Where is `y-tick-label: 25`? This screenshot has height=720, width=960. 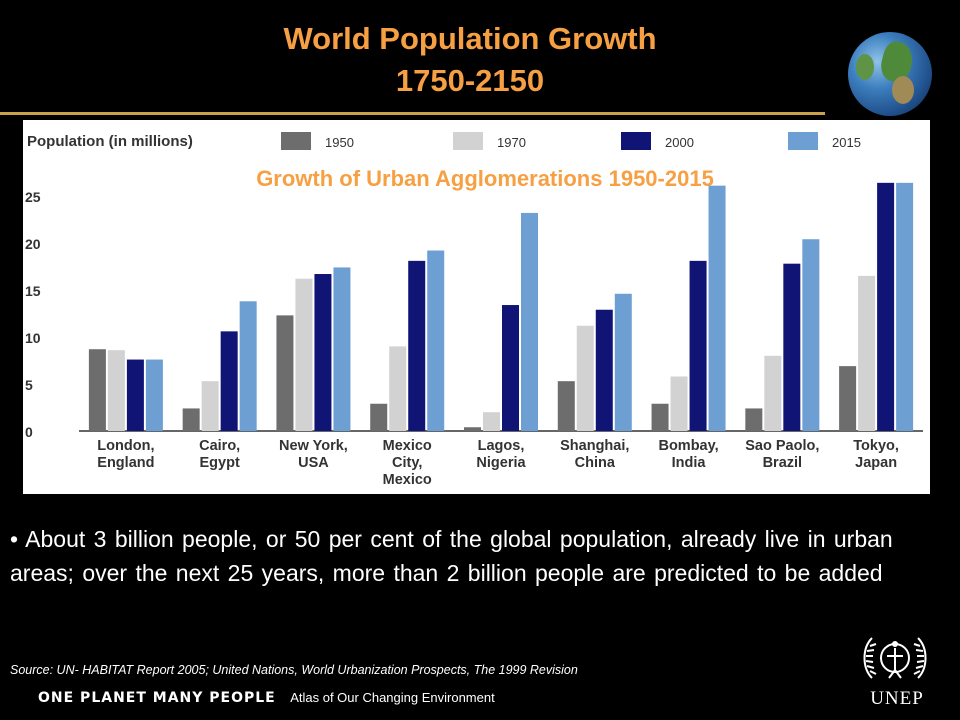 y-tick-label: 25 is located at coordinates (33, 197).